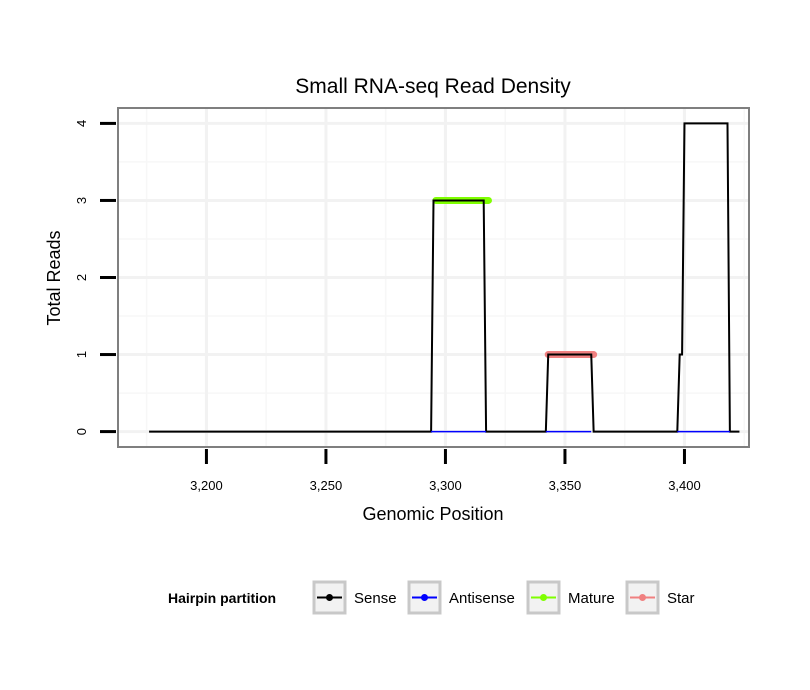 This screenshot has height=690, width=810. What do you see at coordinates (81, 123) in the screenshot?
I see `y-tick-label: 4` at bounding box center [81, 123].